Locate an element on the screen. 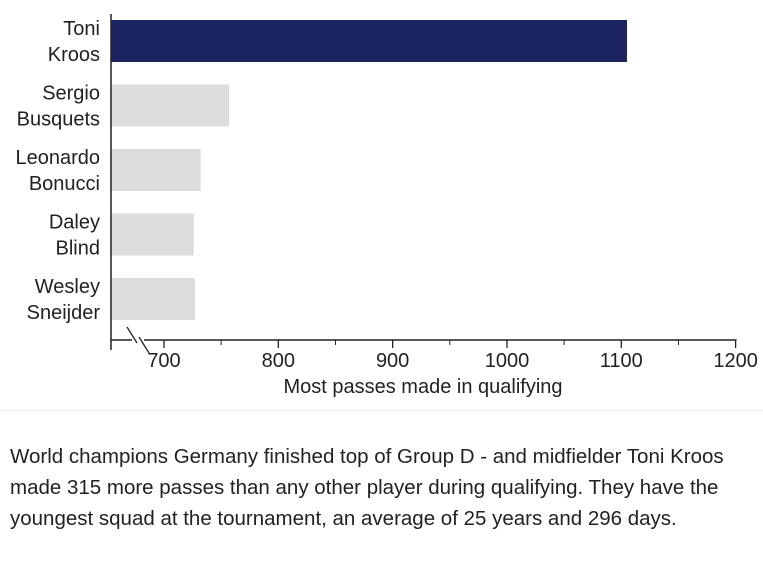 This screenshot has width=763, height=572. x-tick-label: 1200 is located at coordinates (735, 361).